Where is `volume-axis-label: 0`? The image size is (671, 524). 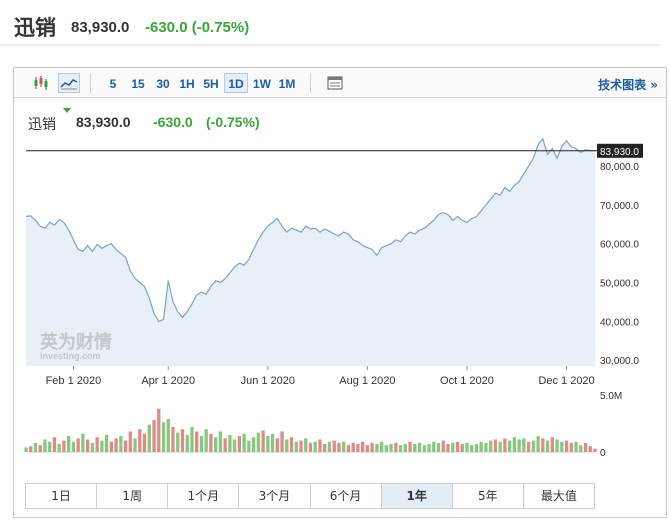 volume-axis-label: 0 is located at coordinates (603, 453).